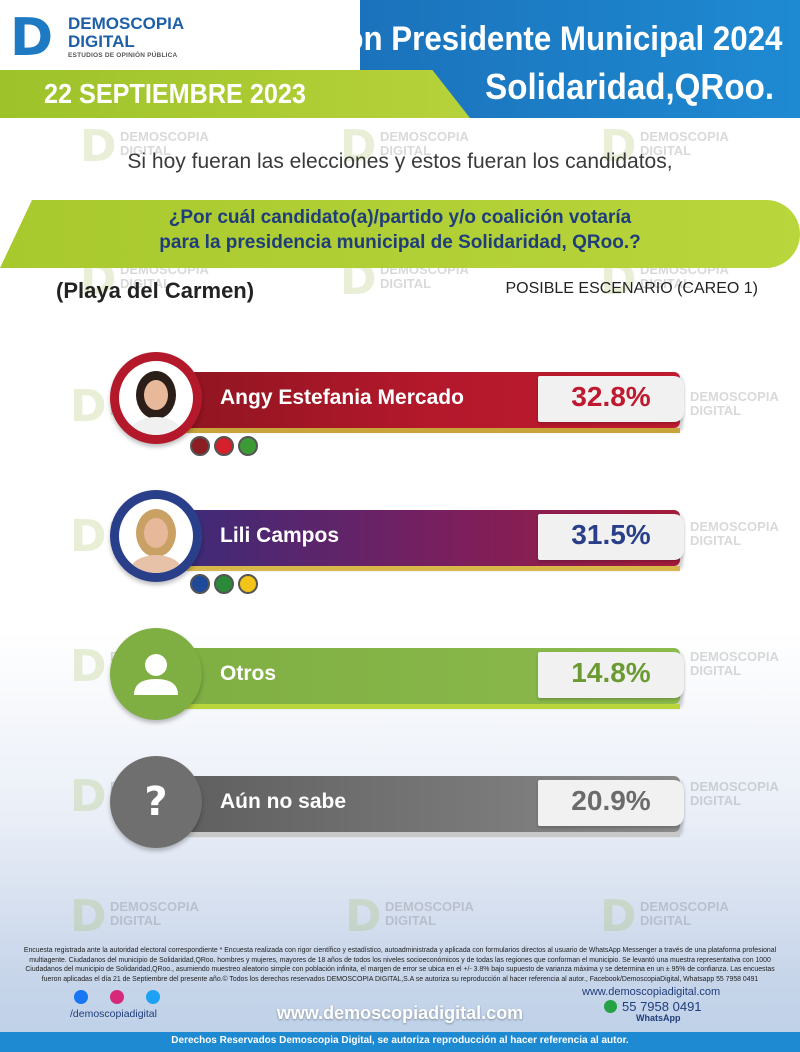  What do you see at coordinates (517, 39) in the screenshot?
I see `page-title: Elección Presidente Municipal 2024` at bounding box center [517, 39].